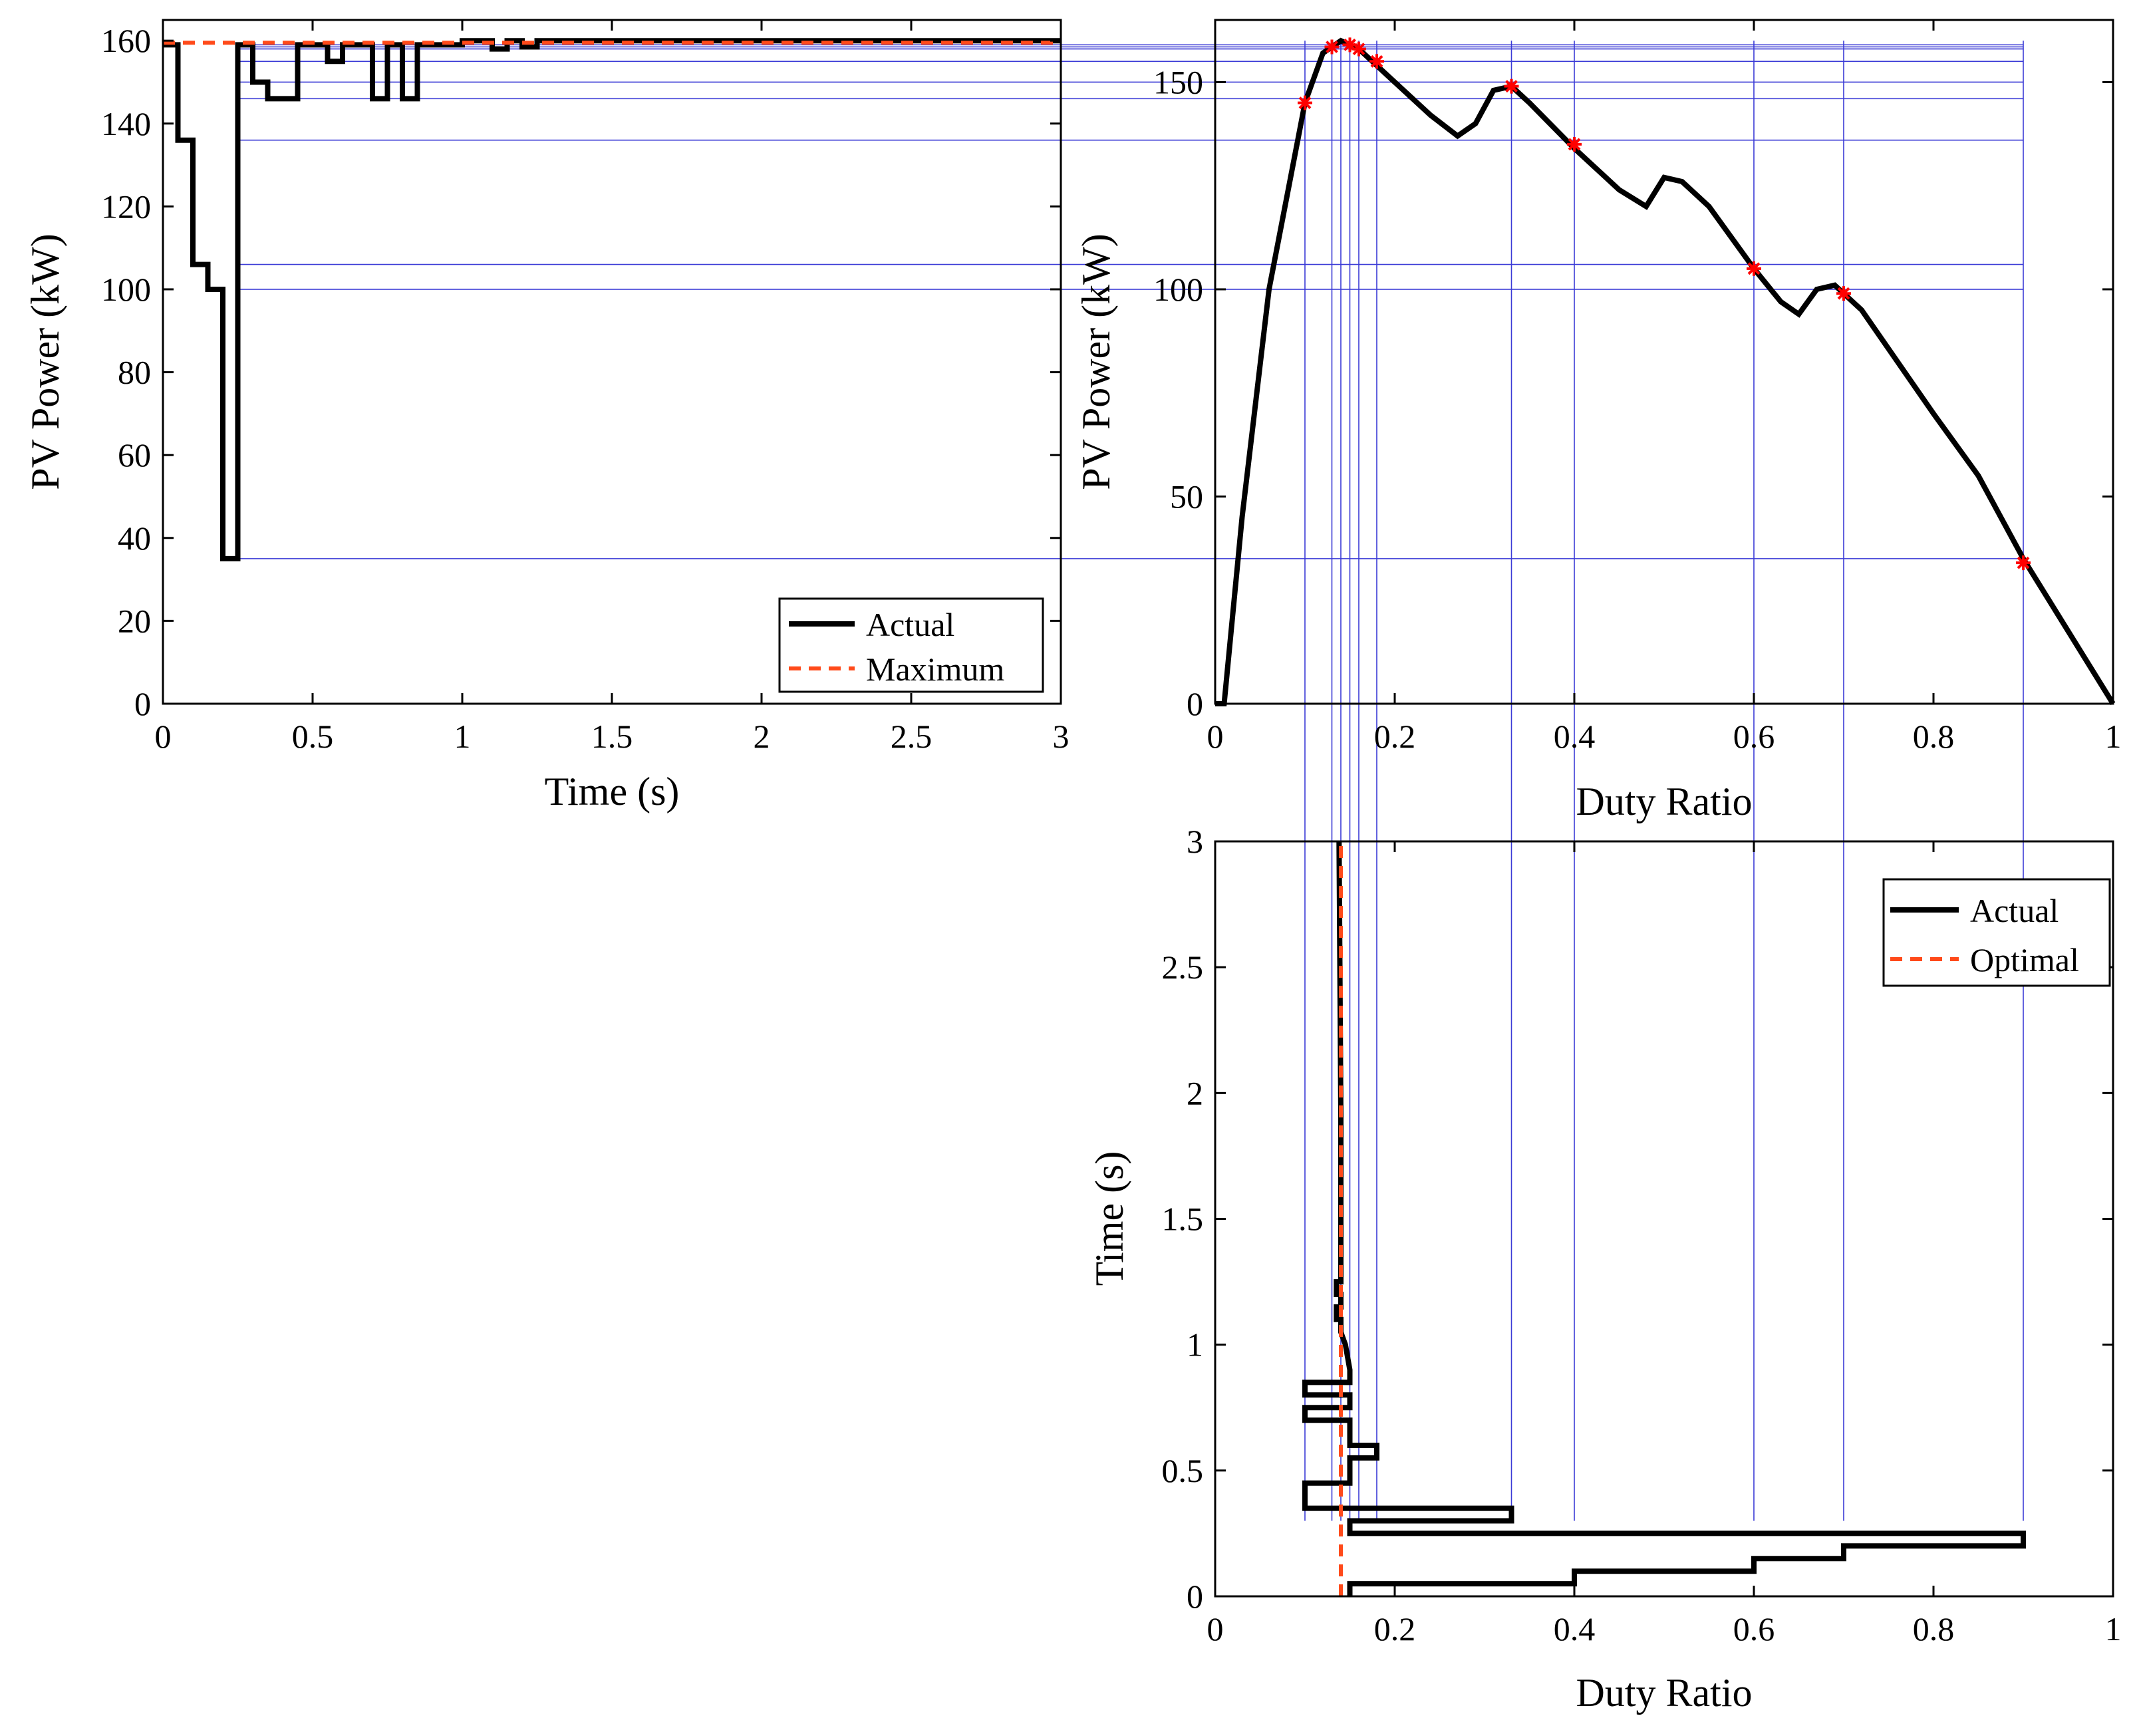 Image resolution: width=2139 pixels, height=1736 pixels. Describe the element at coordinates (1186, 496) in the screenshot. I see `y-tick-label: 50` at that location.